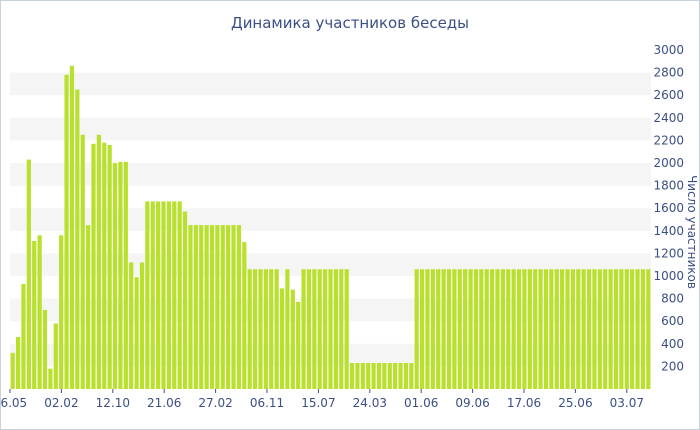 The image size is (700, 430). Describe the element at coordinates (668, 231) in the screenshot. I see `y-tick-label: 1400` at that location.